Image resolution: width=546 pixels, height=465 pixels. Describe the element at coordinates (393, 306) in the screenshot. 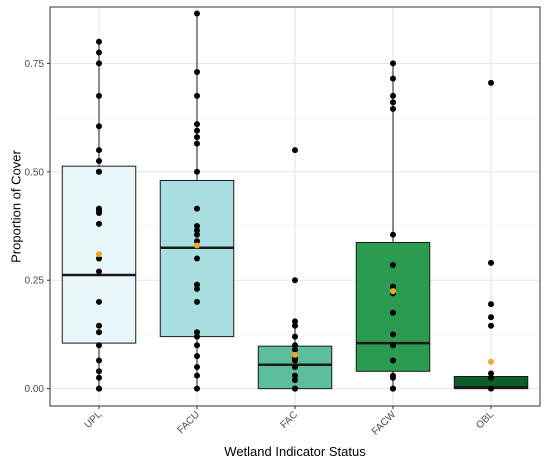

I see `box-facw` at that location.